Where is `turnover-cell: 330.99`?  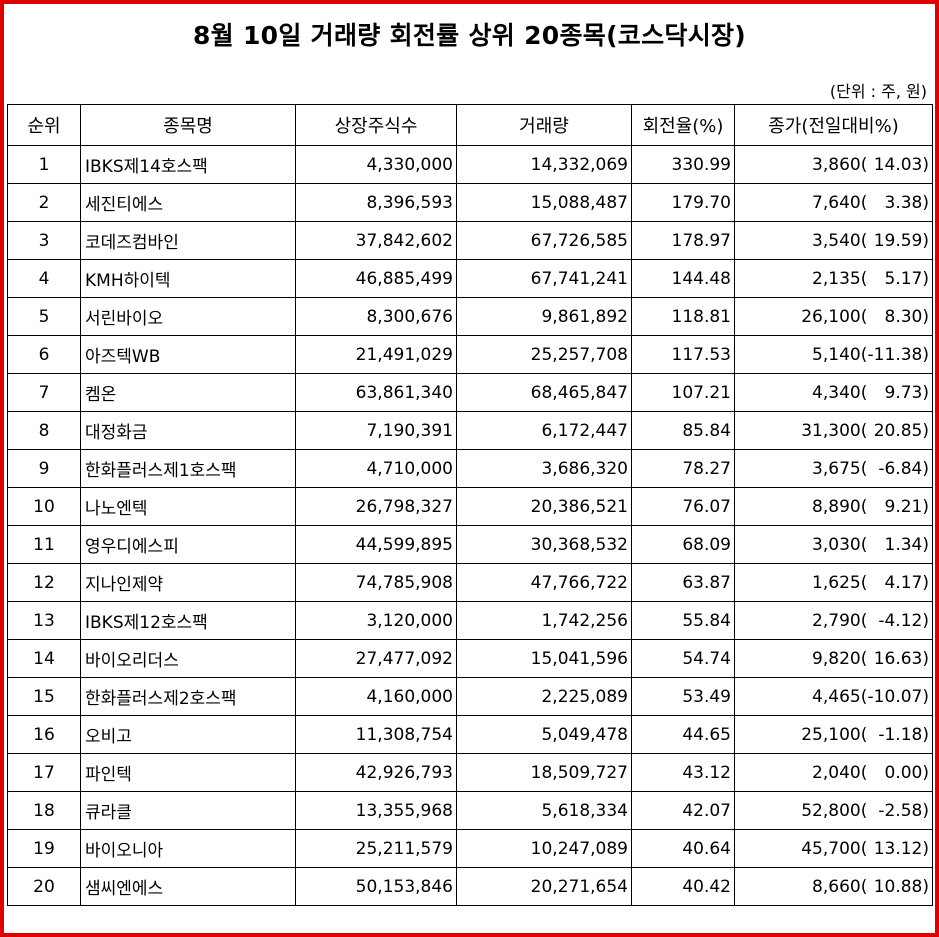
turnover-cell: 330.99 is located at coordinates (683, 164).